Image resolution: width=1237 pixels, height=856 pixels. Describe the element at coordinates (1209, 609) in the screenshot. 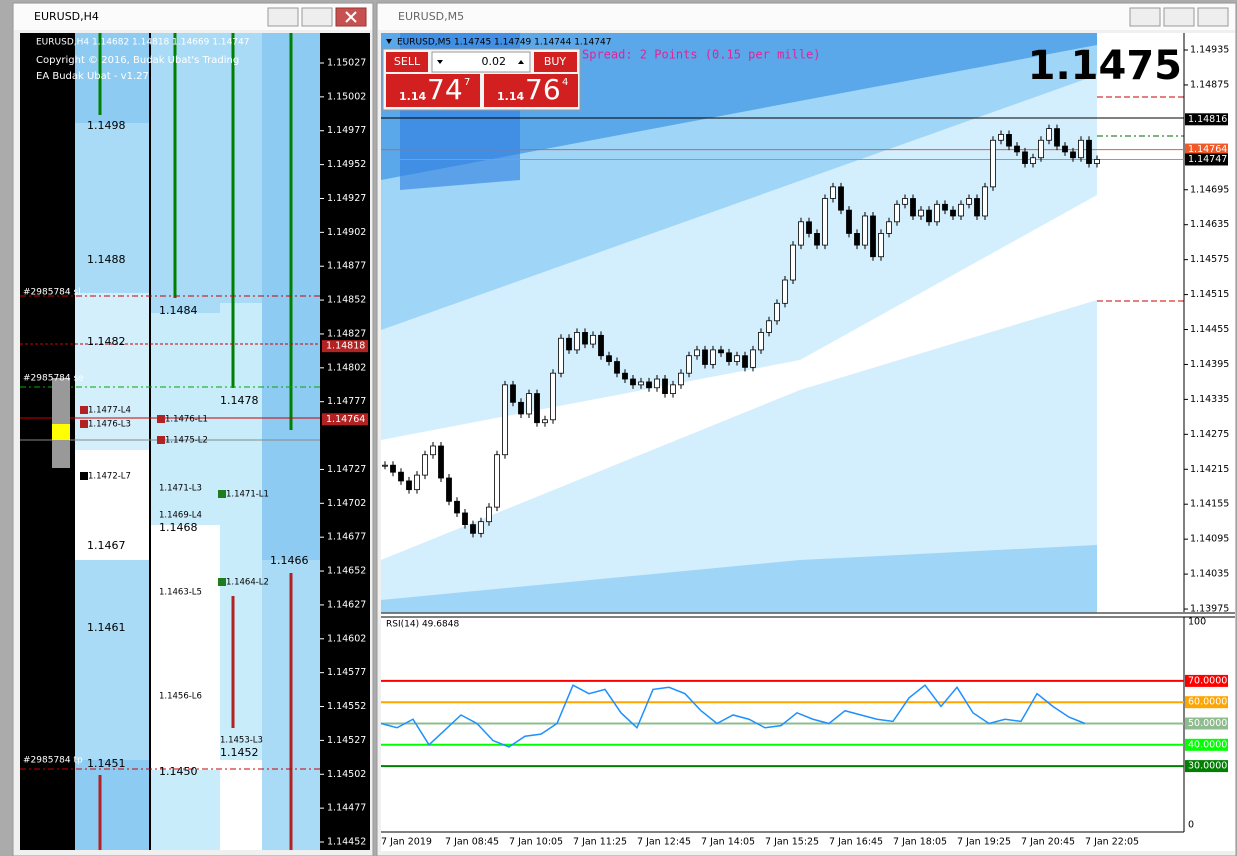

I see `price-label: 1.13975` at that location.